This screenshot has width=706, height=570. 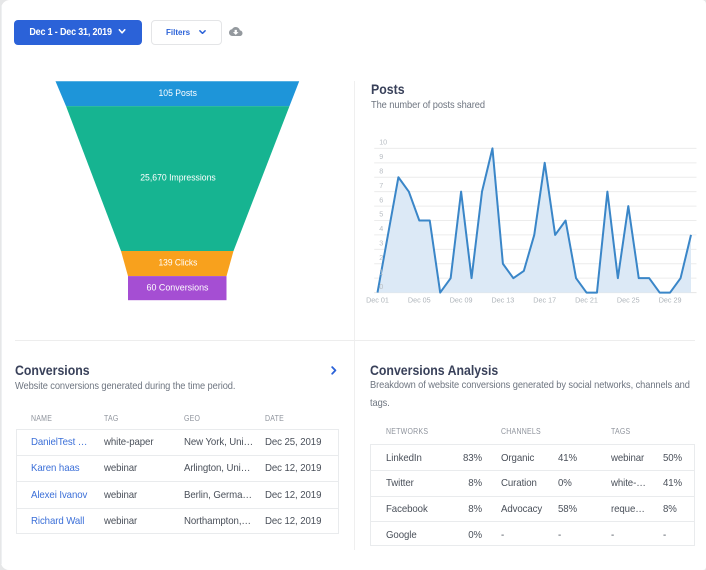 I want to click on svg-text: 3, so click(x=381, y=243).